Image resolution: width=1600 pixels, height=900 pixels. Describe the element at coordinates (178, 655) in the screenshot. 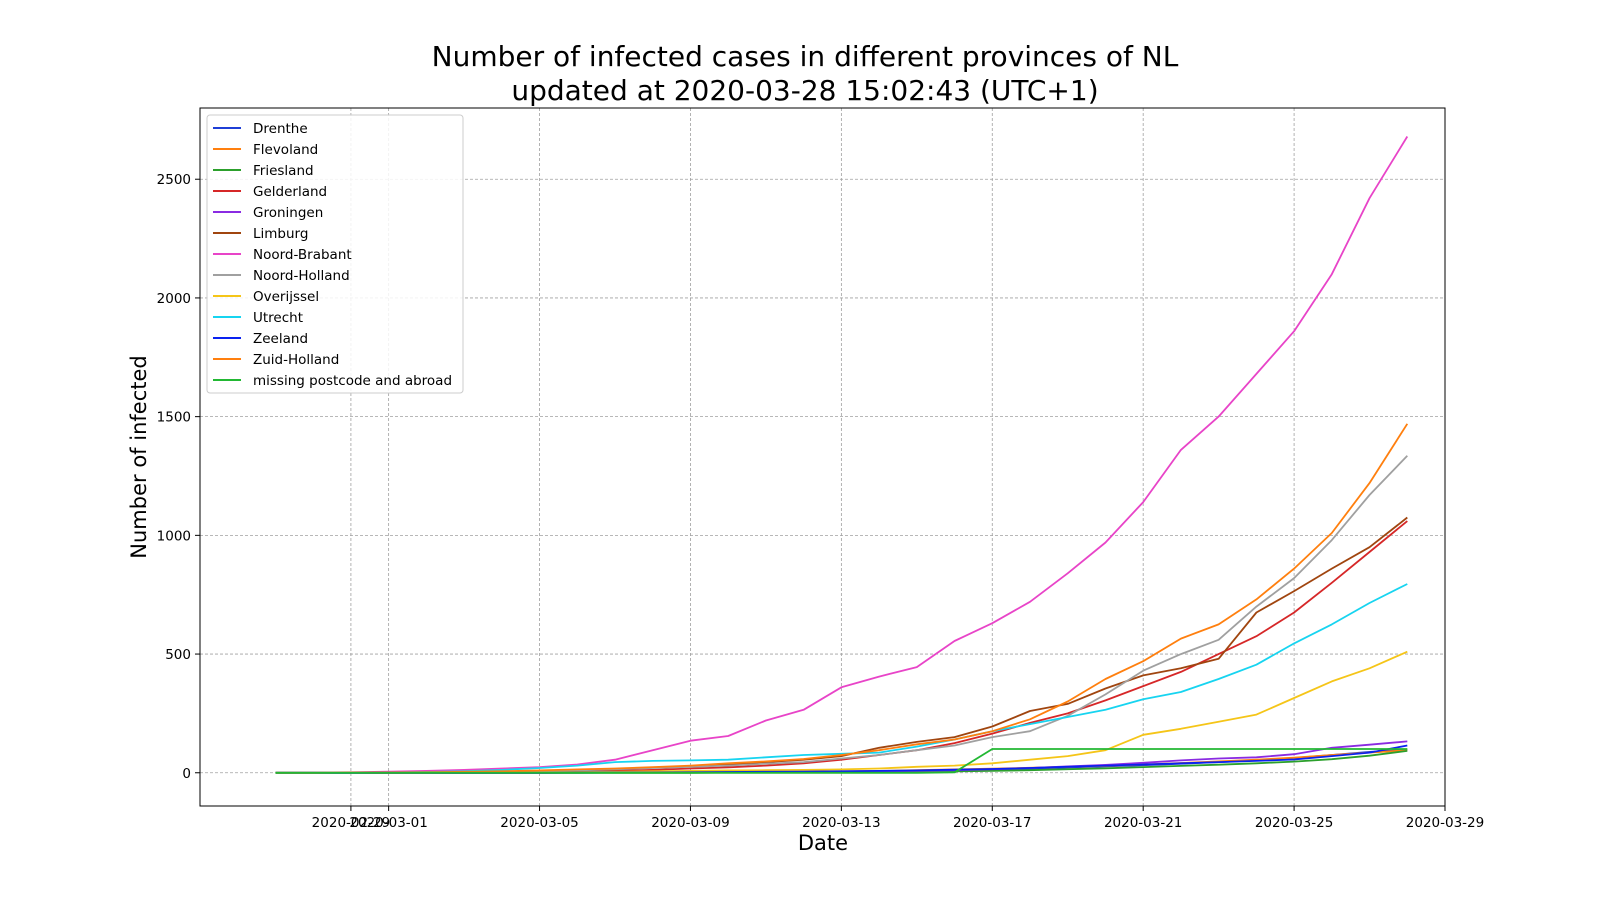

I see `y-tick-label: 500` at that location.